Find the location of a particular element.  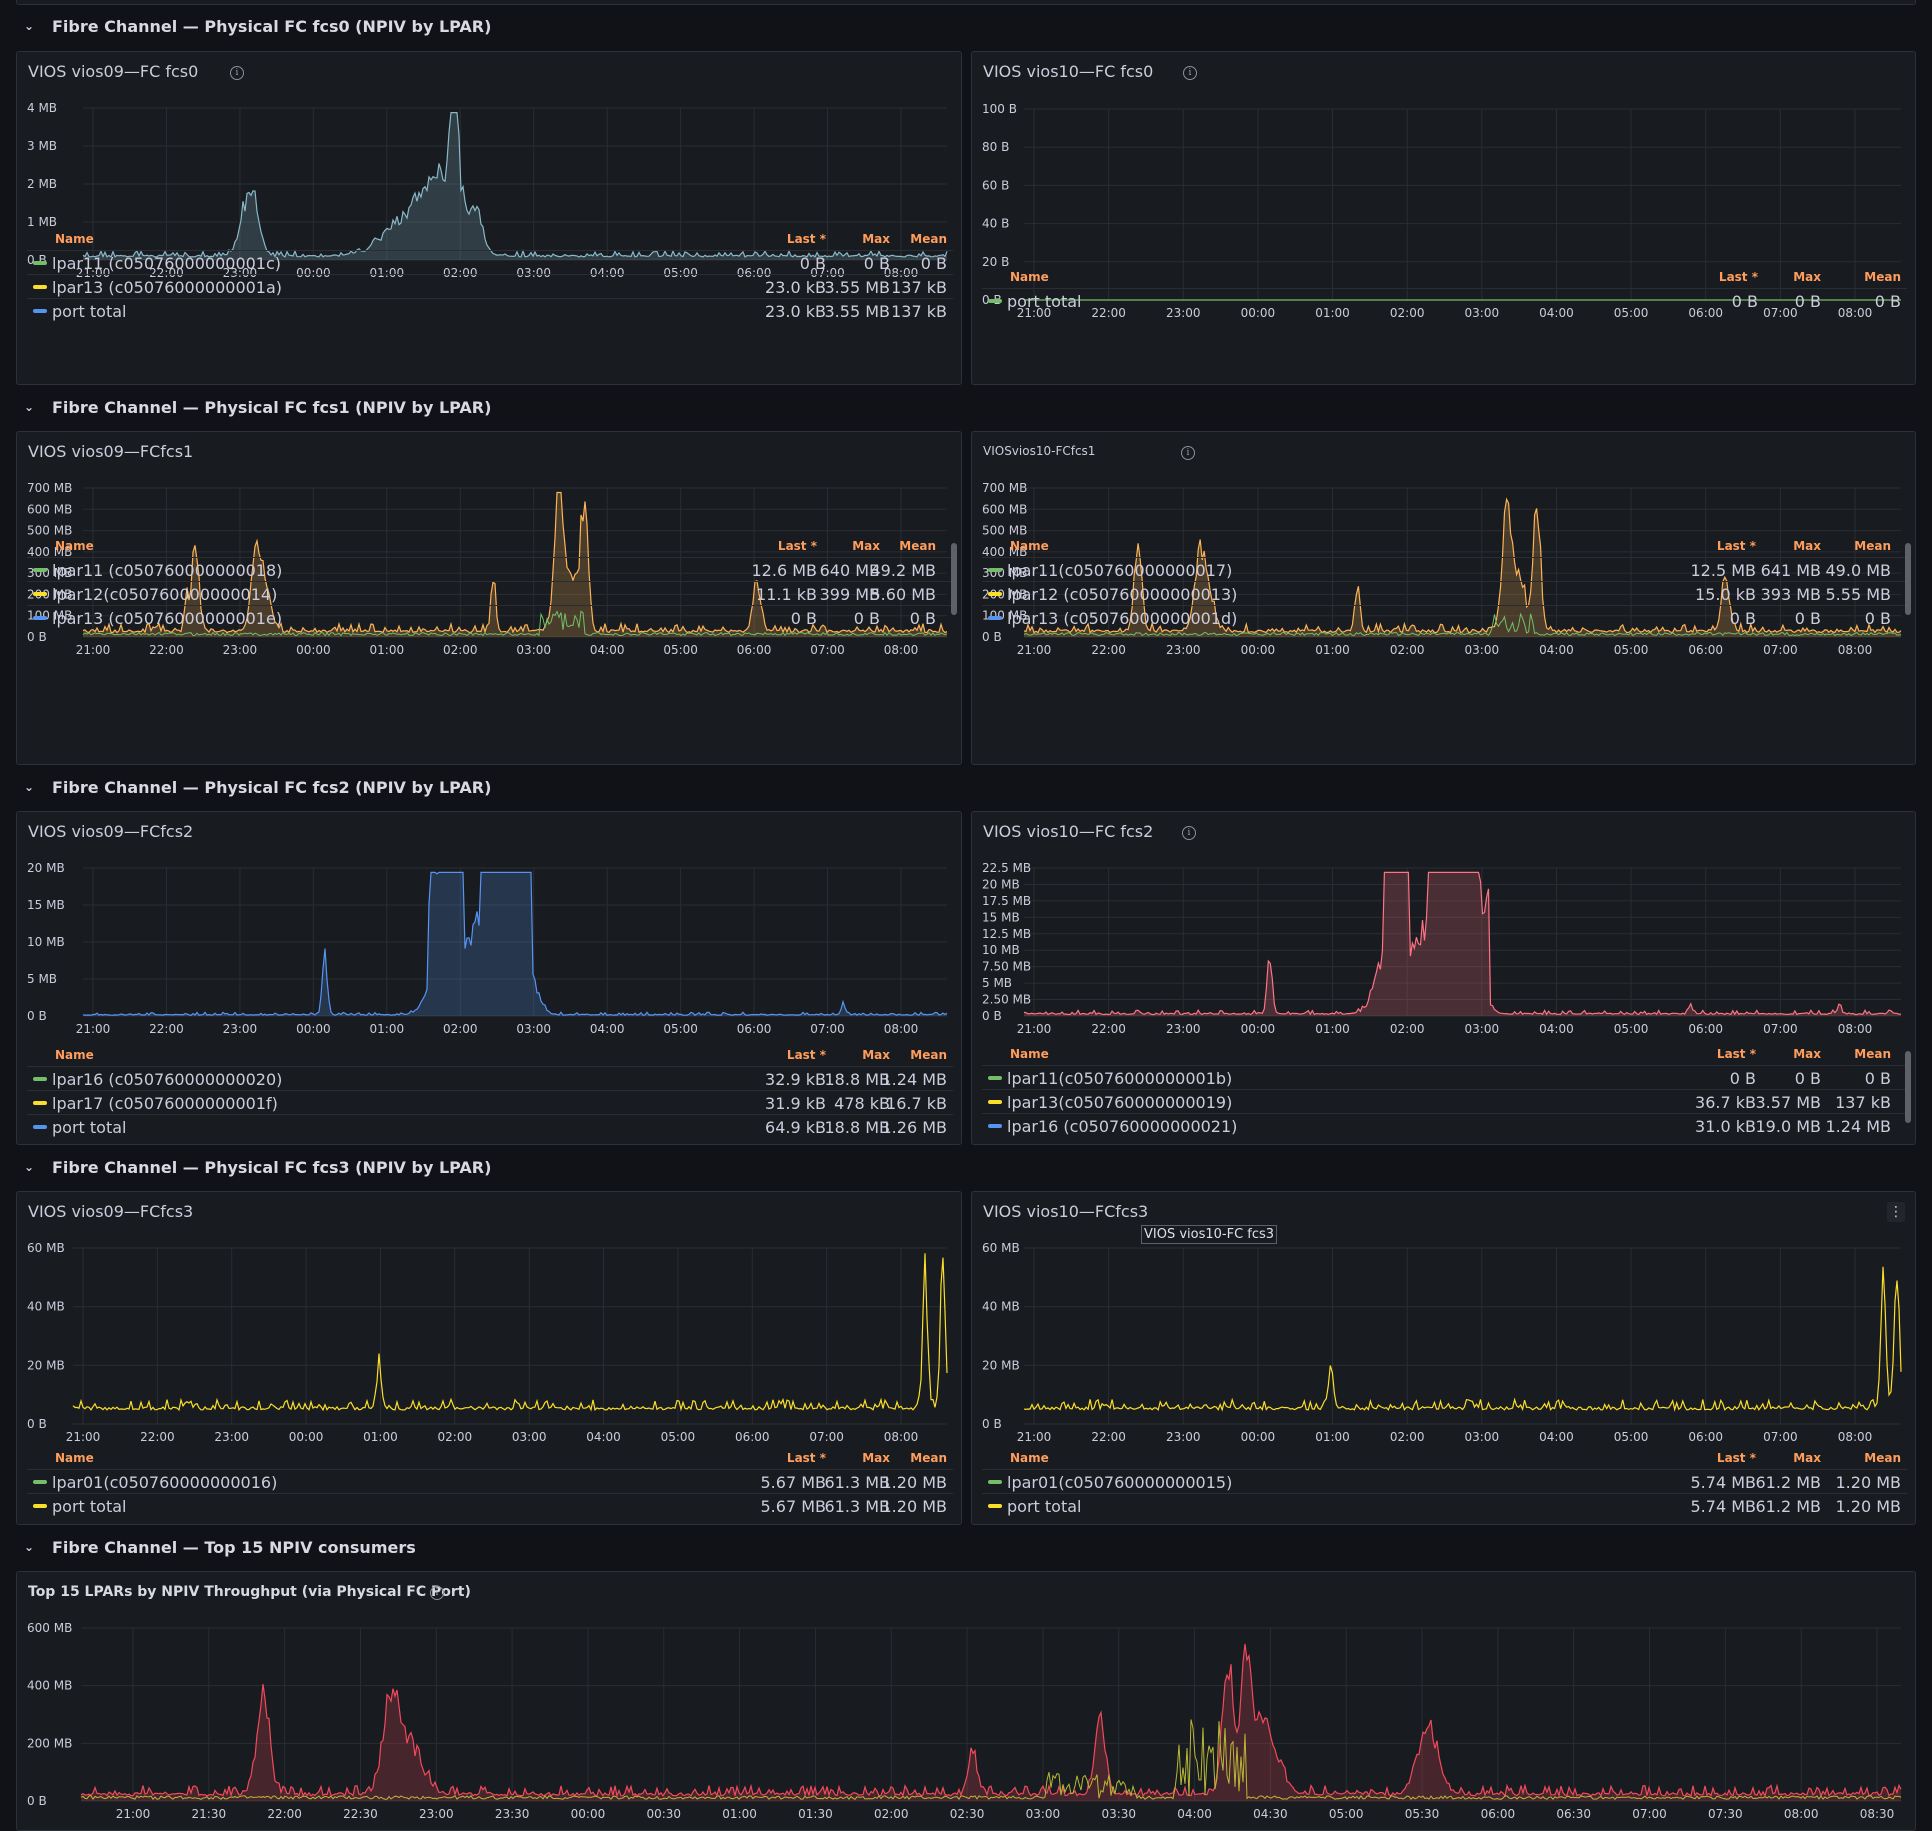

legend-series-name: lpar17 (c05076000000001f) is located at coordinates (165, 1103).